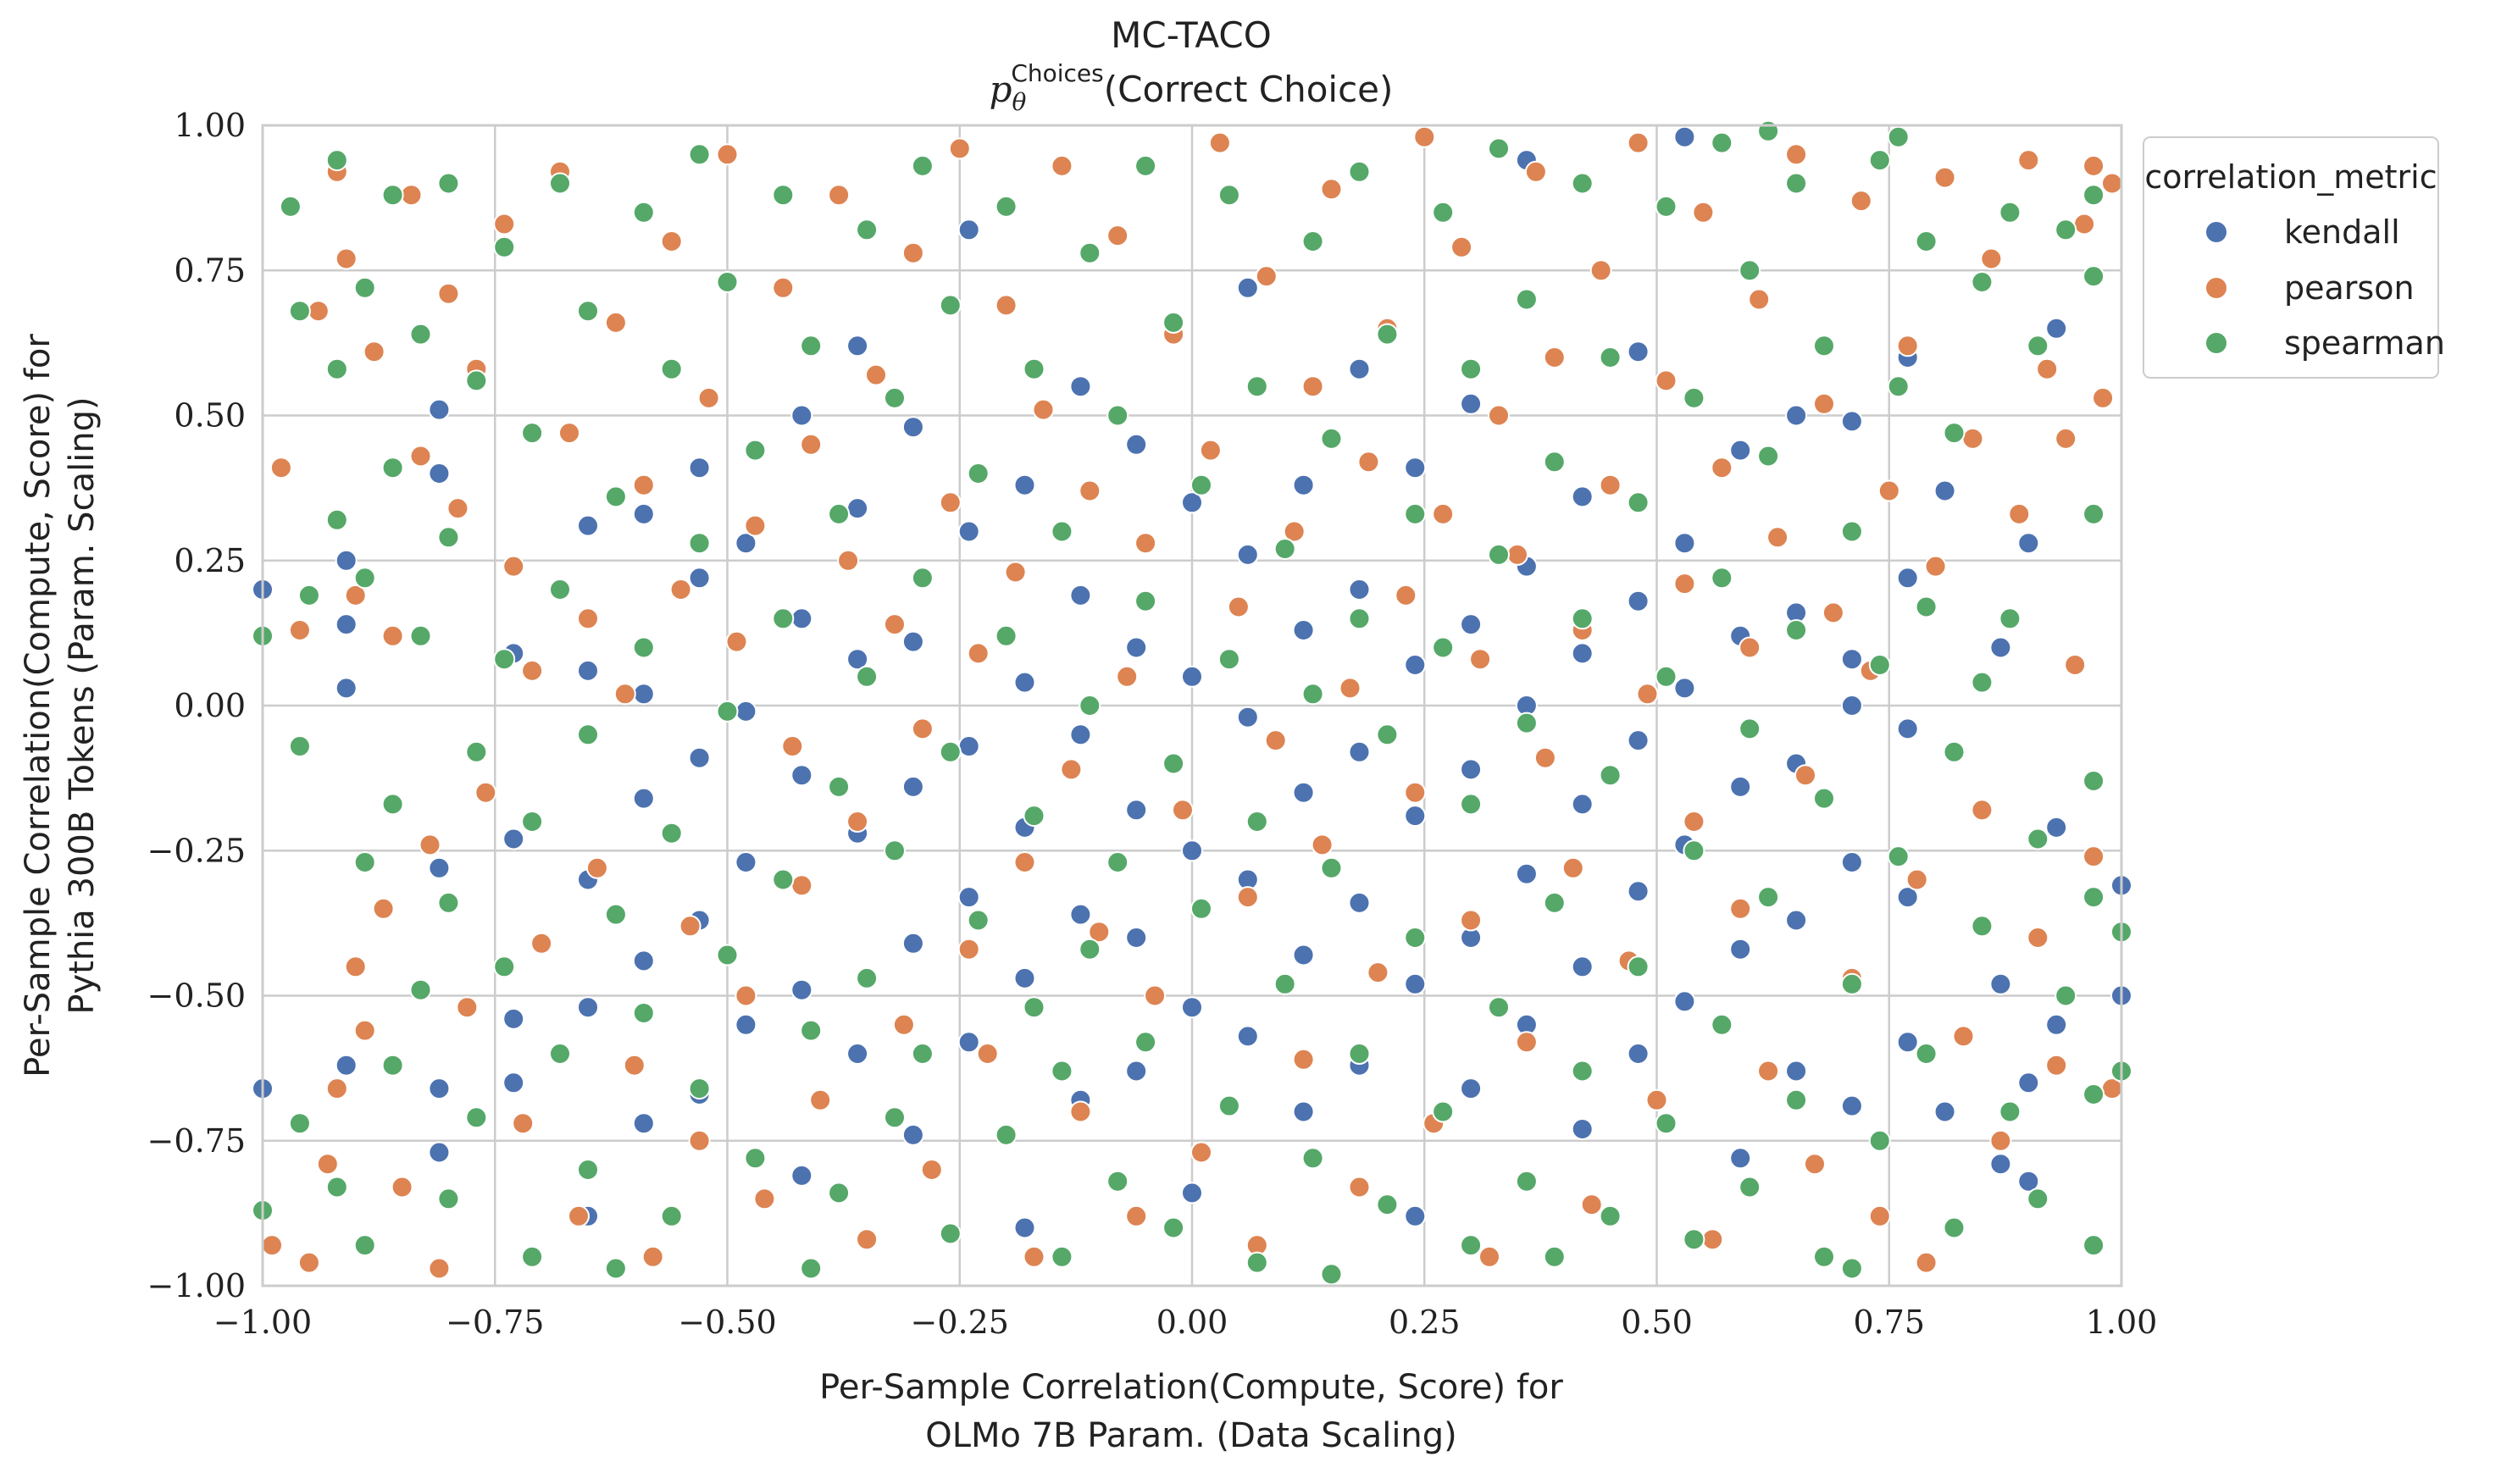  What do you see at coordinates (196, 705) in the screenshot?
I see `y-tick-labels: −1.00 −0.75 −0.50 −0.25 0.00 0.25 0.50 0.75 1.00` at bounding box center [196, 705].